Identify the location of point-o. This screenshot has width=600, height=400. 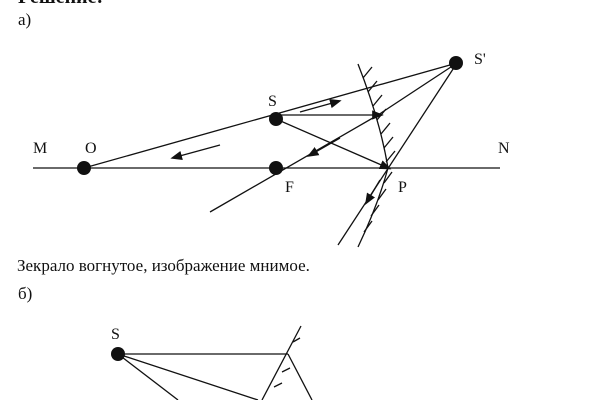
(84, 168).